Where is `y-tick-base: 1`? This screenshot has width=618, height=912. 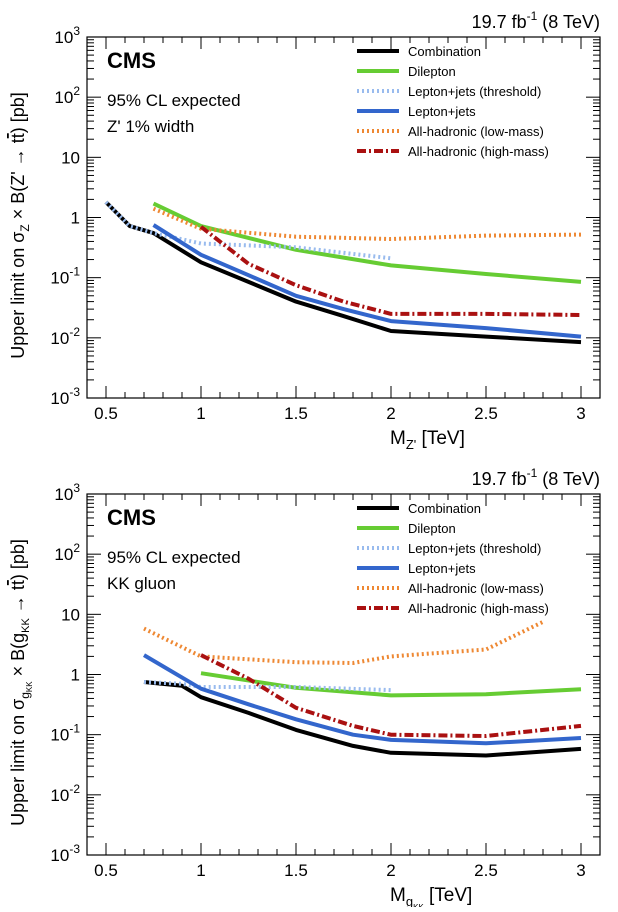 y-tick-base: 1 is located at coordinates (75, 218).